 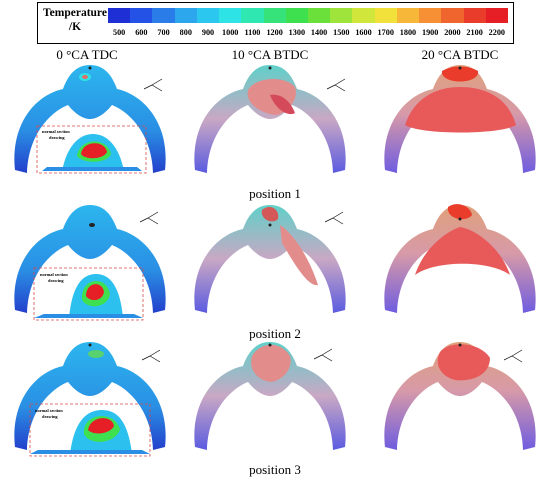 I want to click on legend-tick-1: 600, so click(x=141, y=32).